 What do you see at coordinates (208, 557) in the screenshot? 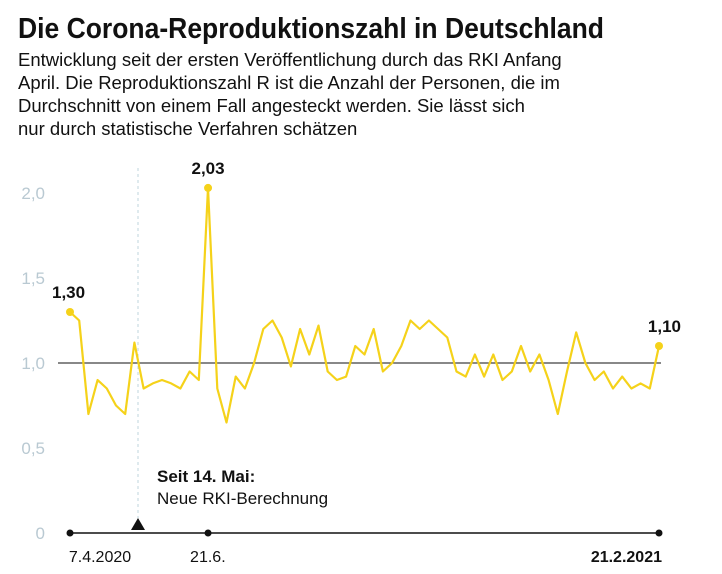
I see `x-tick-label: 21.6.` at bounding box center [208, 557].